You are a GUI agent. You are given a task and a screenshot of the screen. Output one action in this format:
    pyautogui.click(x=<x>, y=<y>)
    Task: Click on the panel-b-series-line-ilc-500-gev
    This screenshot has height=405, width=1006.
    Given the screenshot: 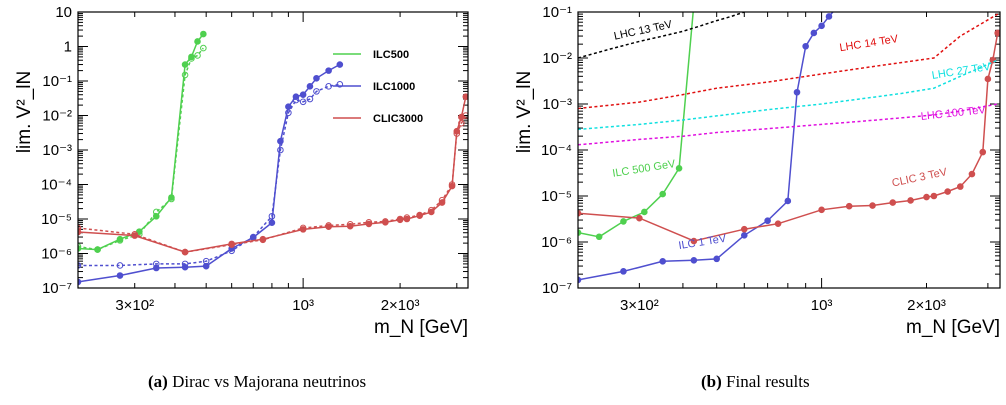 What is the action you would take?
    pyautogui.click(x=636, y=125)
    